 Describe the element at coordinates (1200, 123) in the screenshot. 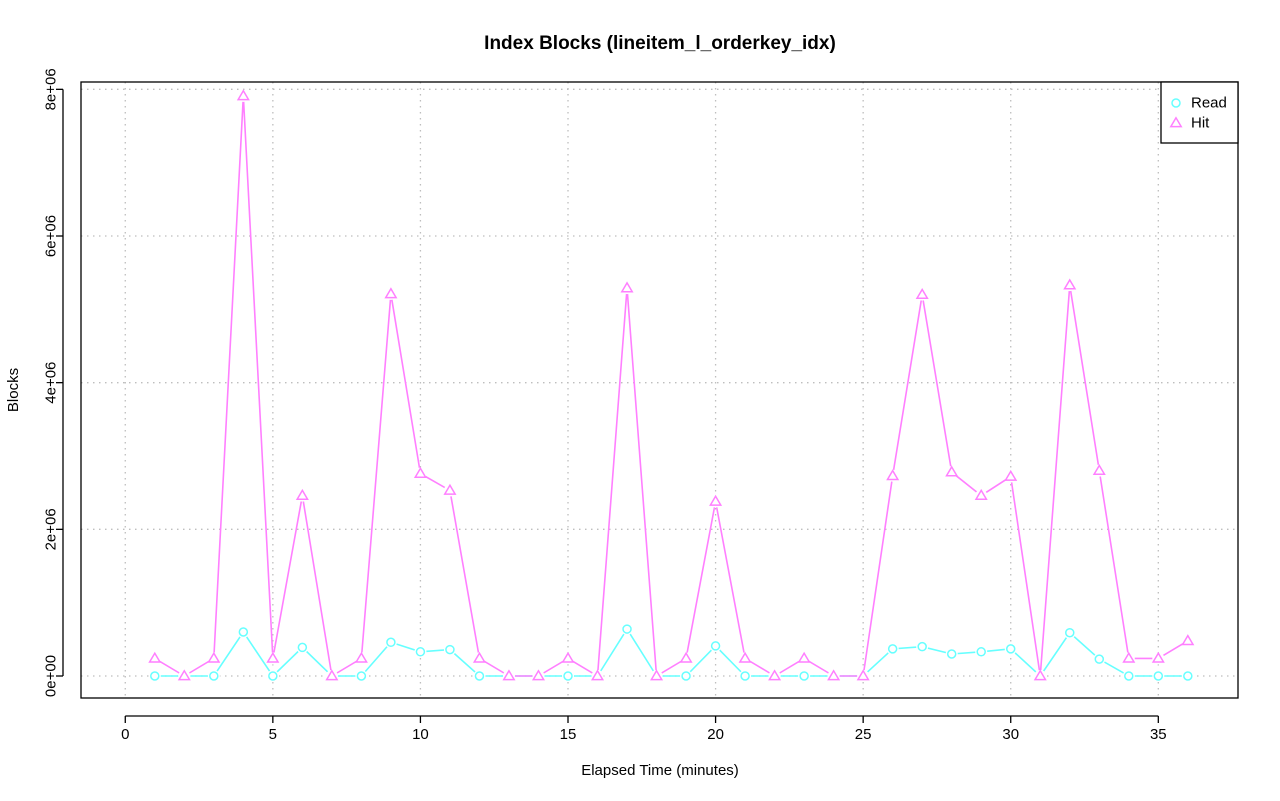

I see `legend-label-hit: Hit` at that location.